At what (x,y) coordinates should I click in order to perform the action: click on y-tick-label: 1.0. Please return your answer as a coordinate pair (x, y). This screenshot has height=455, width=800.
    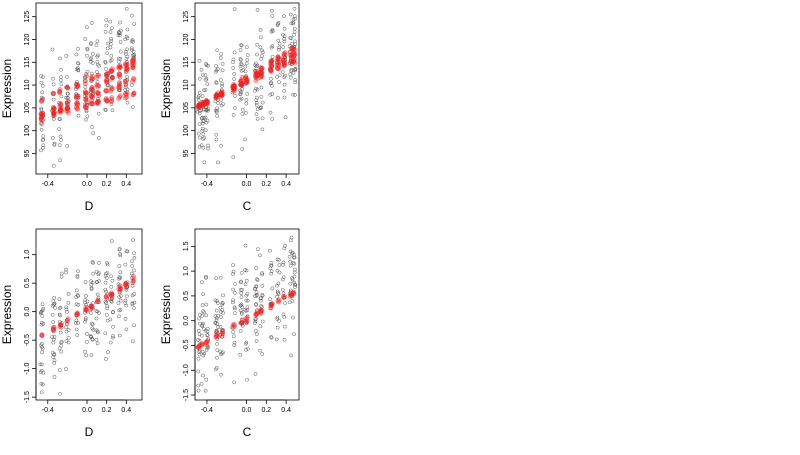
    Looking at the image, I should click on (186, 271).